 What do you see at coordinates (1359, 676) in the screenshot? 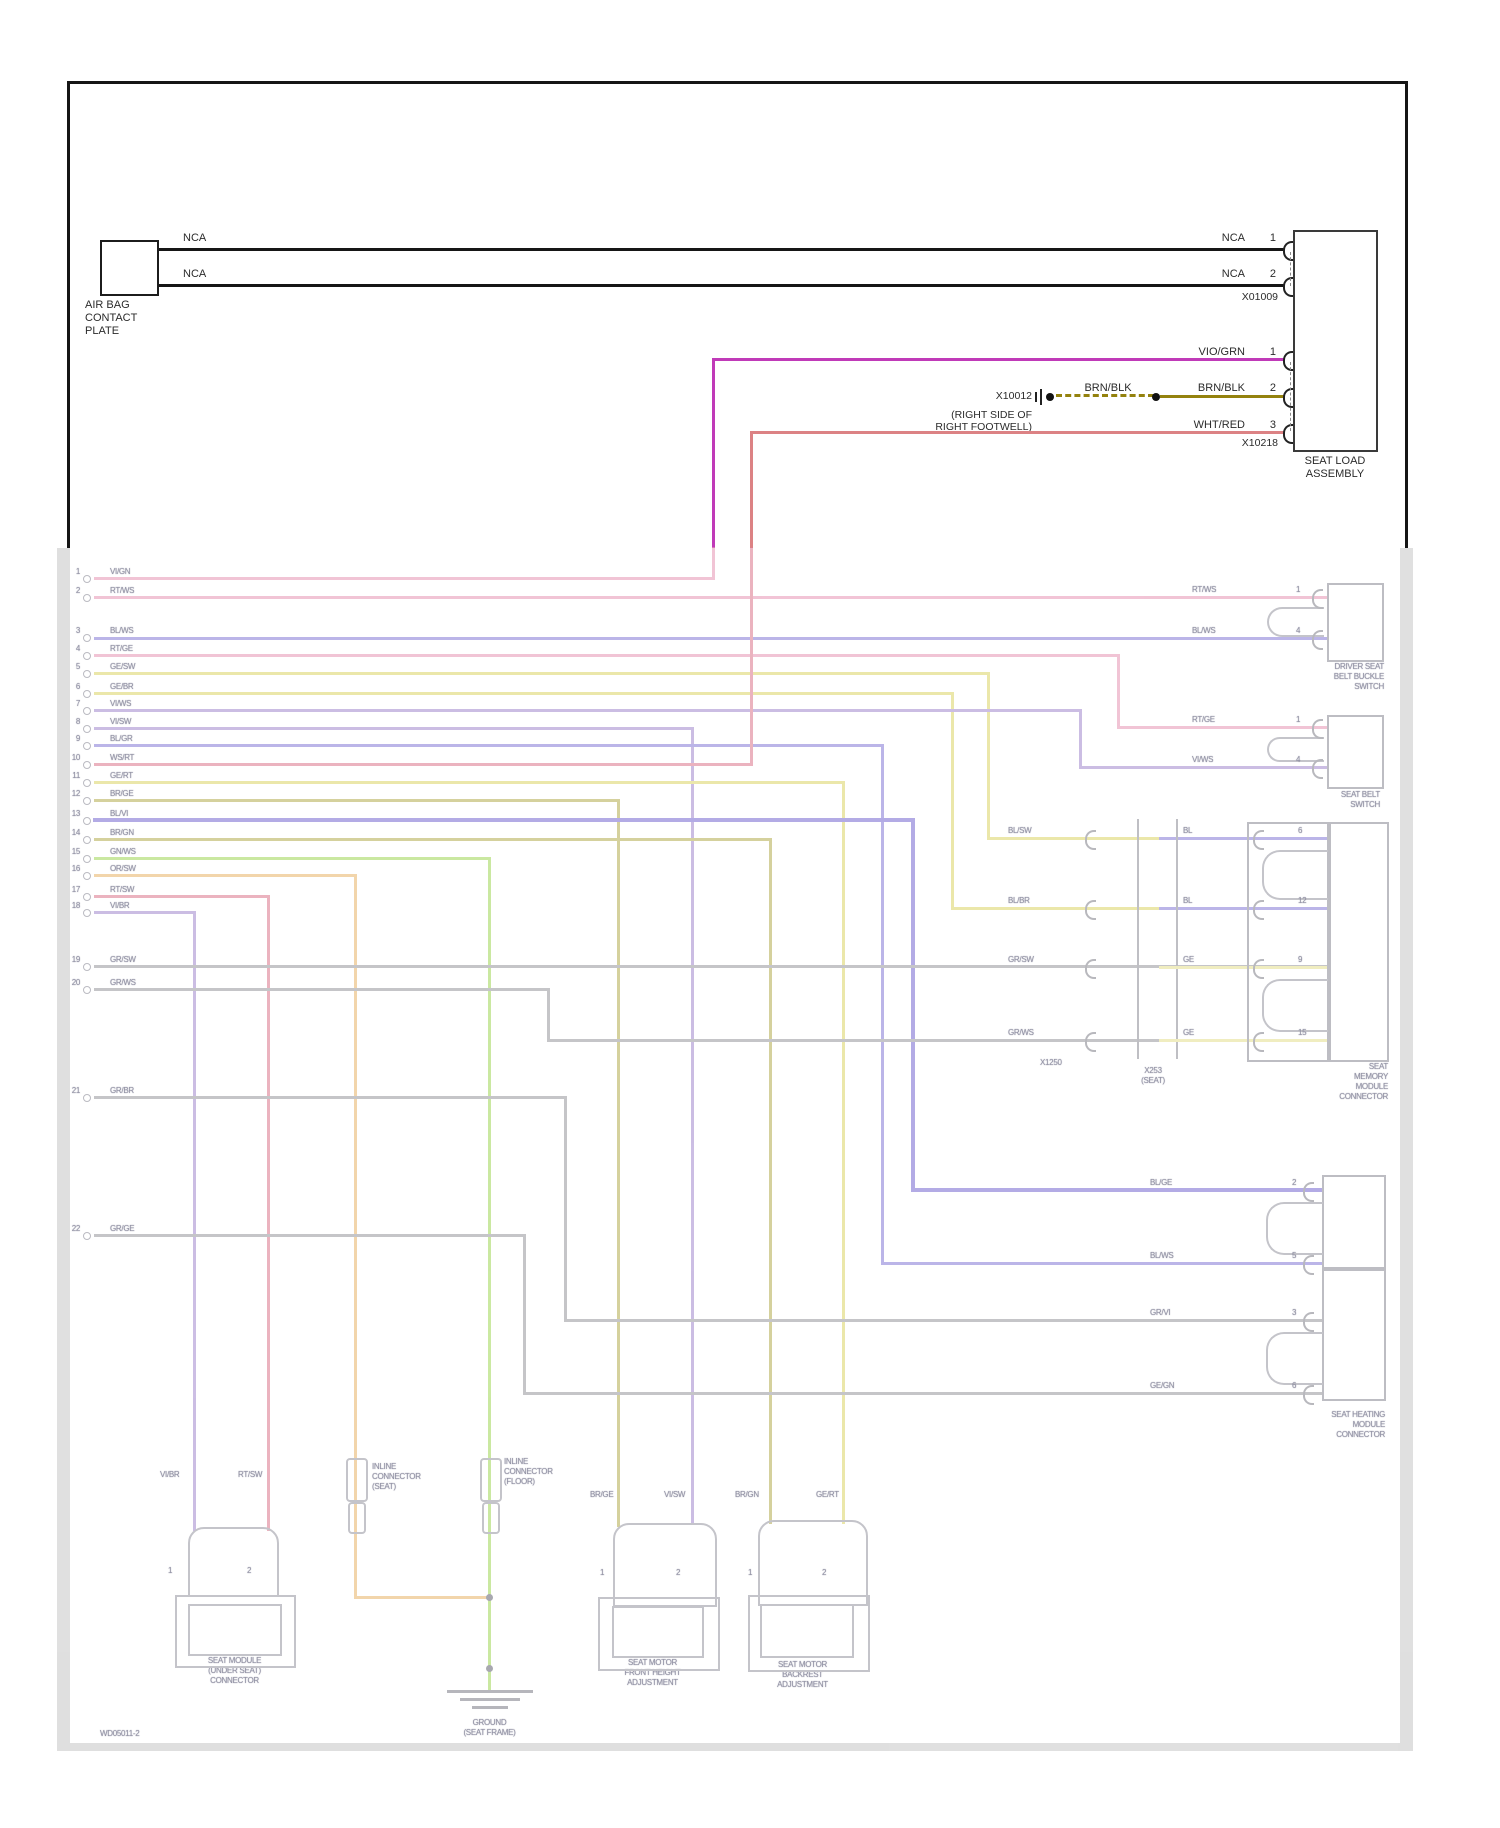
I see `component-label: BELT BUCKLE` at bounding box center [1359, 676].